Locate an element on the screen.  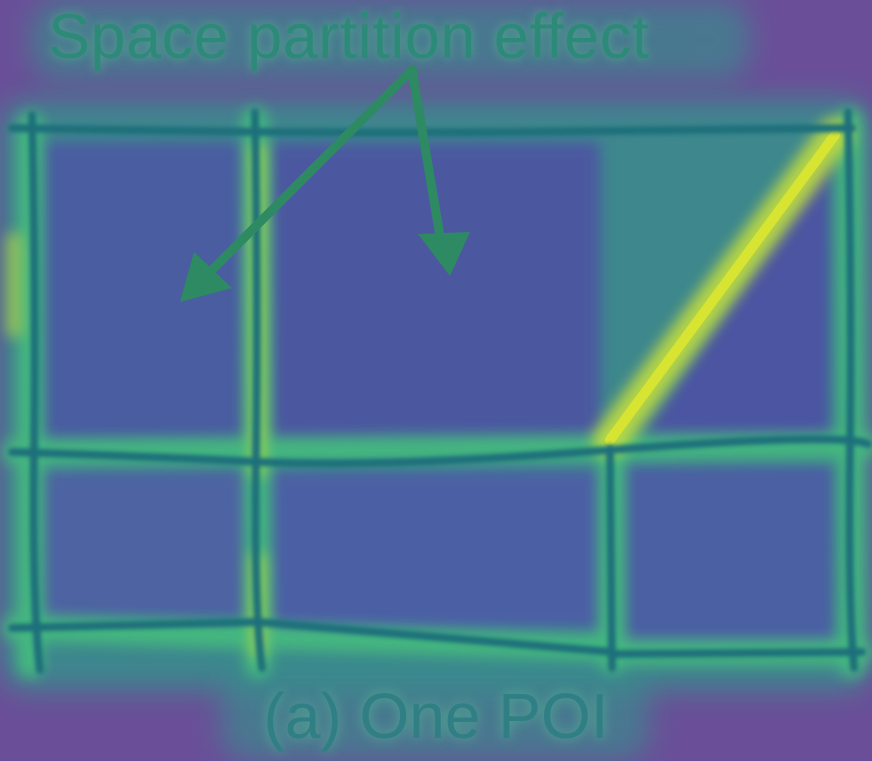
figure-caption: (a) One POI is located at coordinates (436, 716).